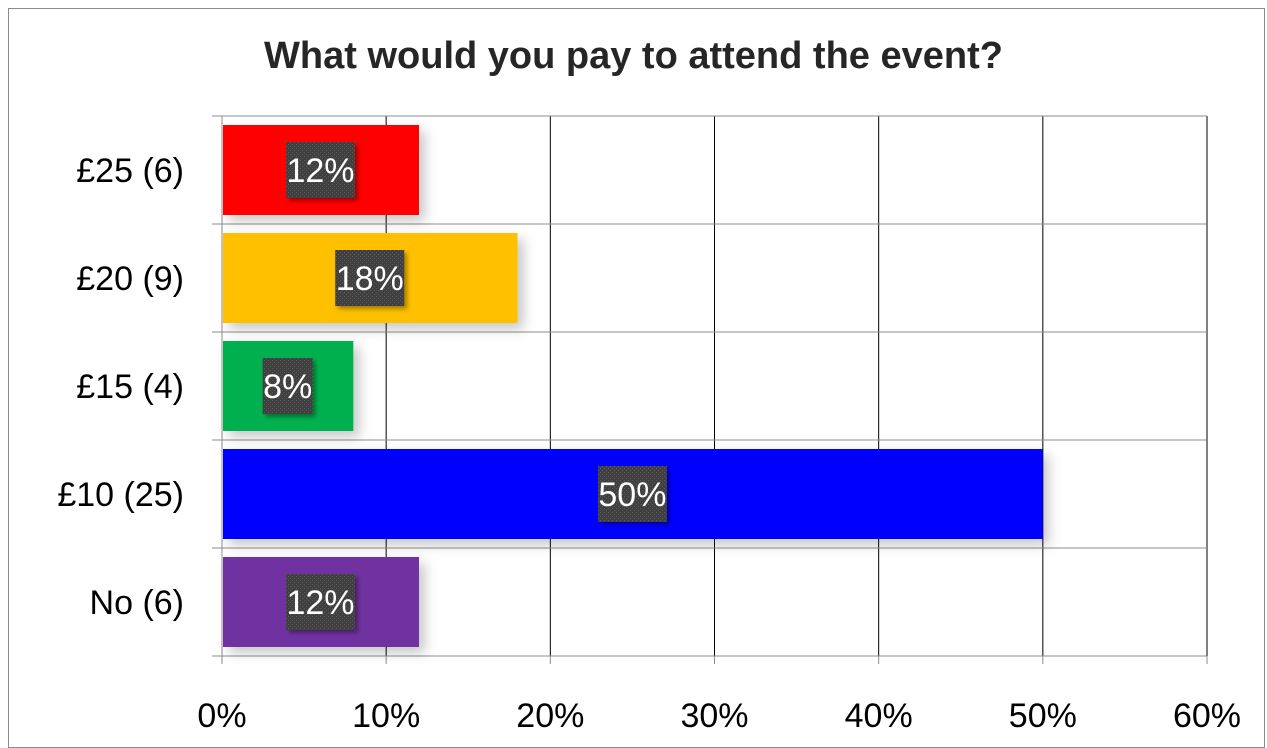  Describe the element at coordinates (879, 716) in the screenshot. I see `x-tick-label: 40%` at that location.